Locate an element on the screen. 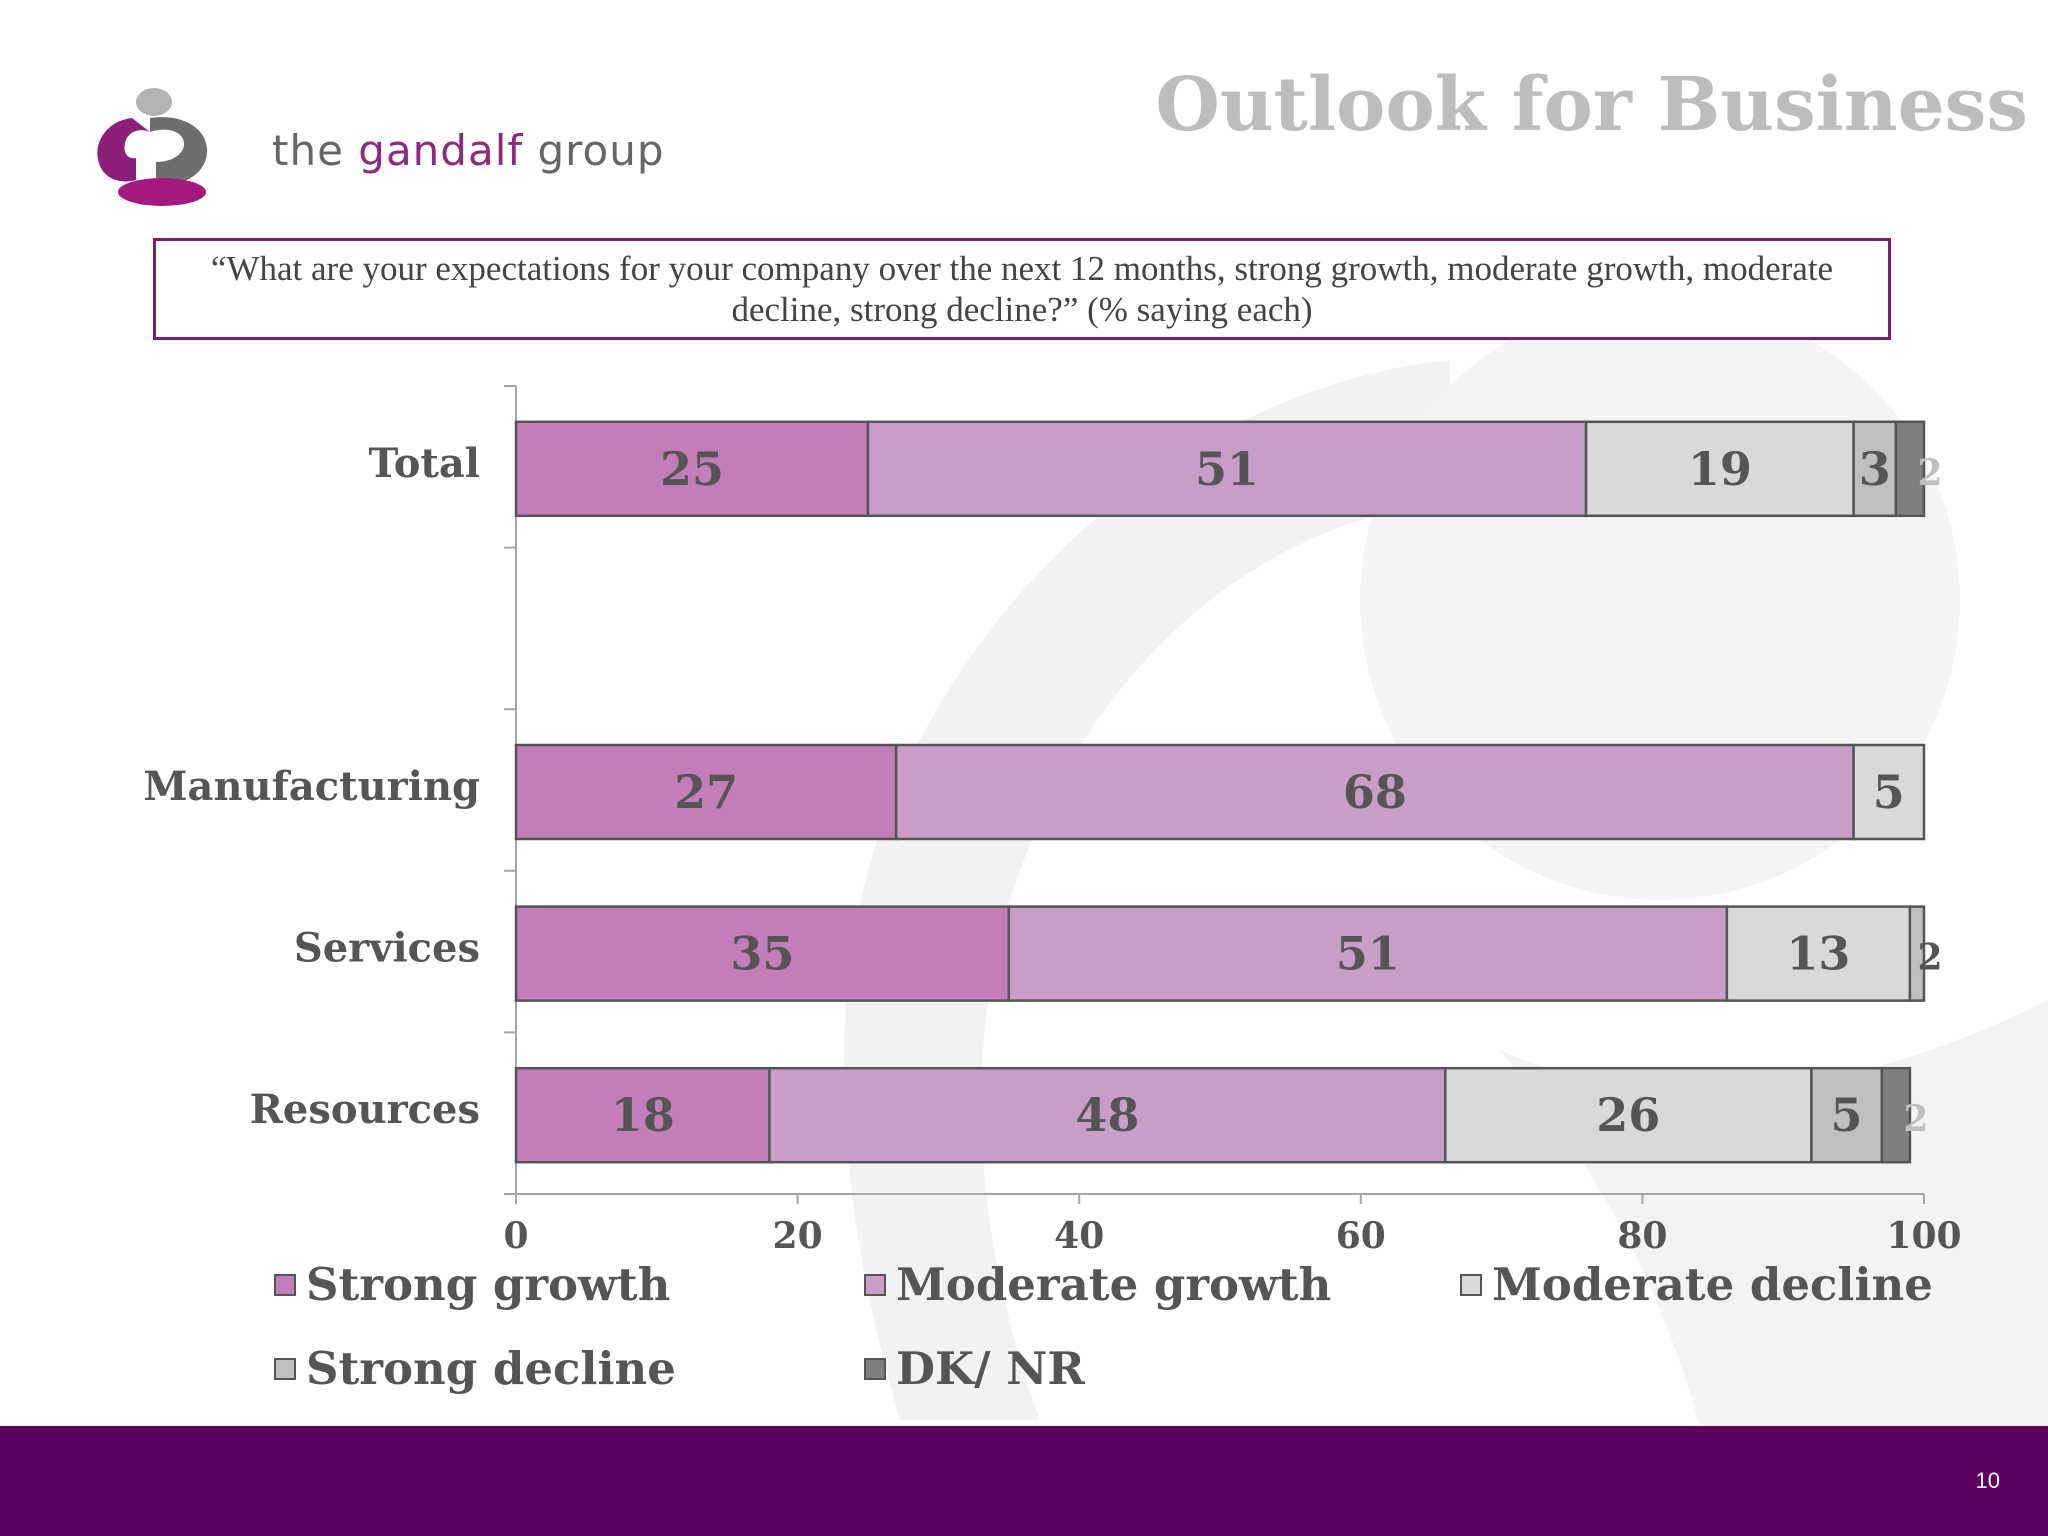 This screenshot has height=1536, width=2048. data-label: 19 is located at coordinates (1720, 469).